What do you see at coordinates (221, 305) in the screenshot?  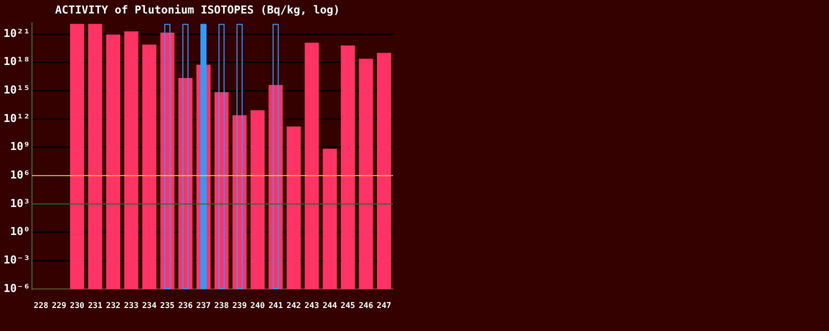 I see `x-tick-label: 238` at bounding box center [221, 305].